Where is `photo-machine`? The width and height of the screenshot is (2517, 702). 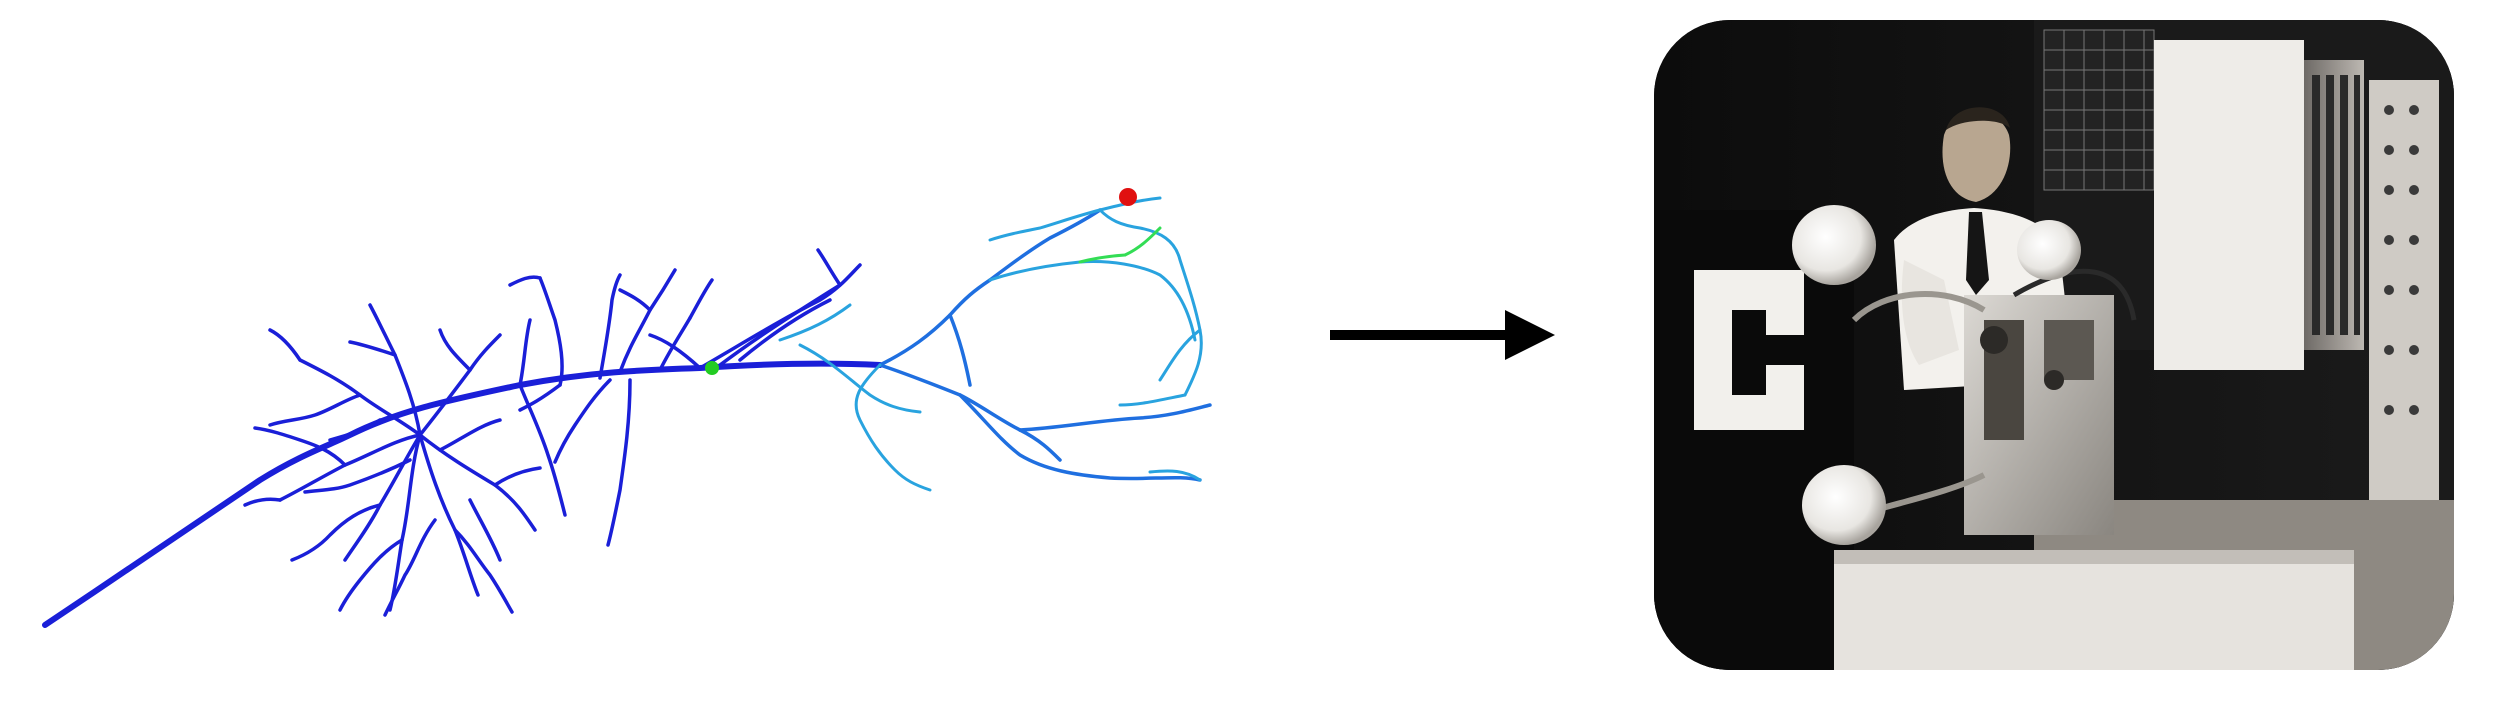 photo-machine is located at coordinates (2094, 469).